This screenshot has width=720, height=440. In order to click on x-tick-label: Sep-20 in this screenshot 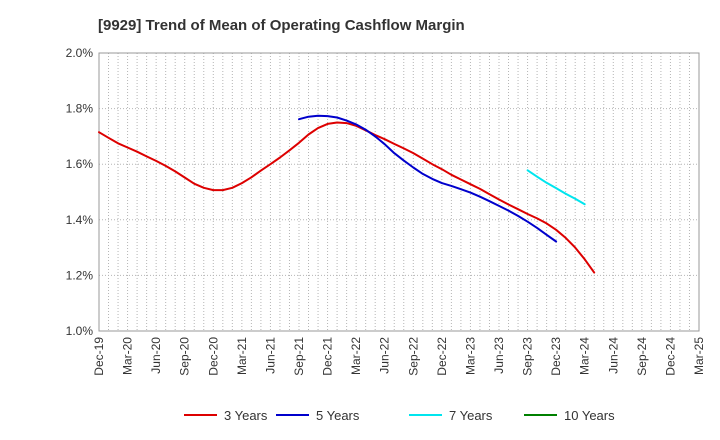, I will do `click(185, 356)`.